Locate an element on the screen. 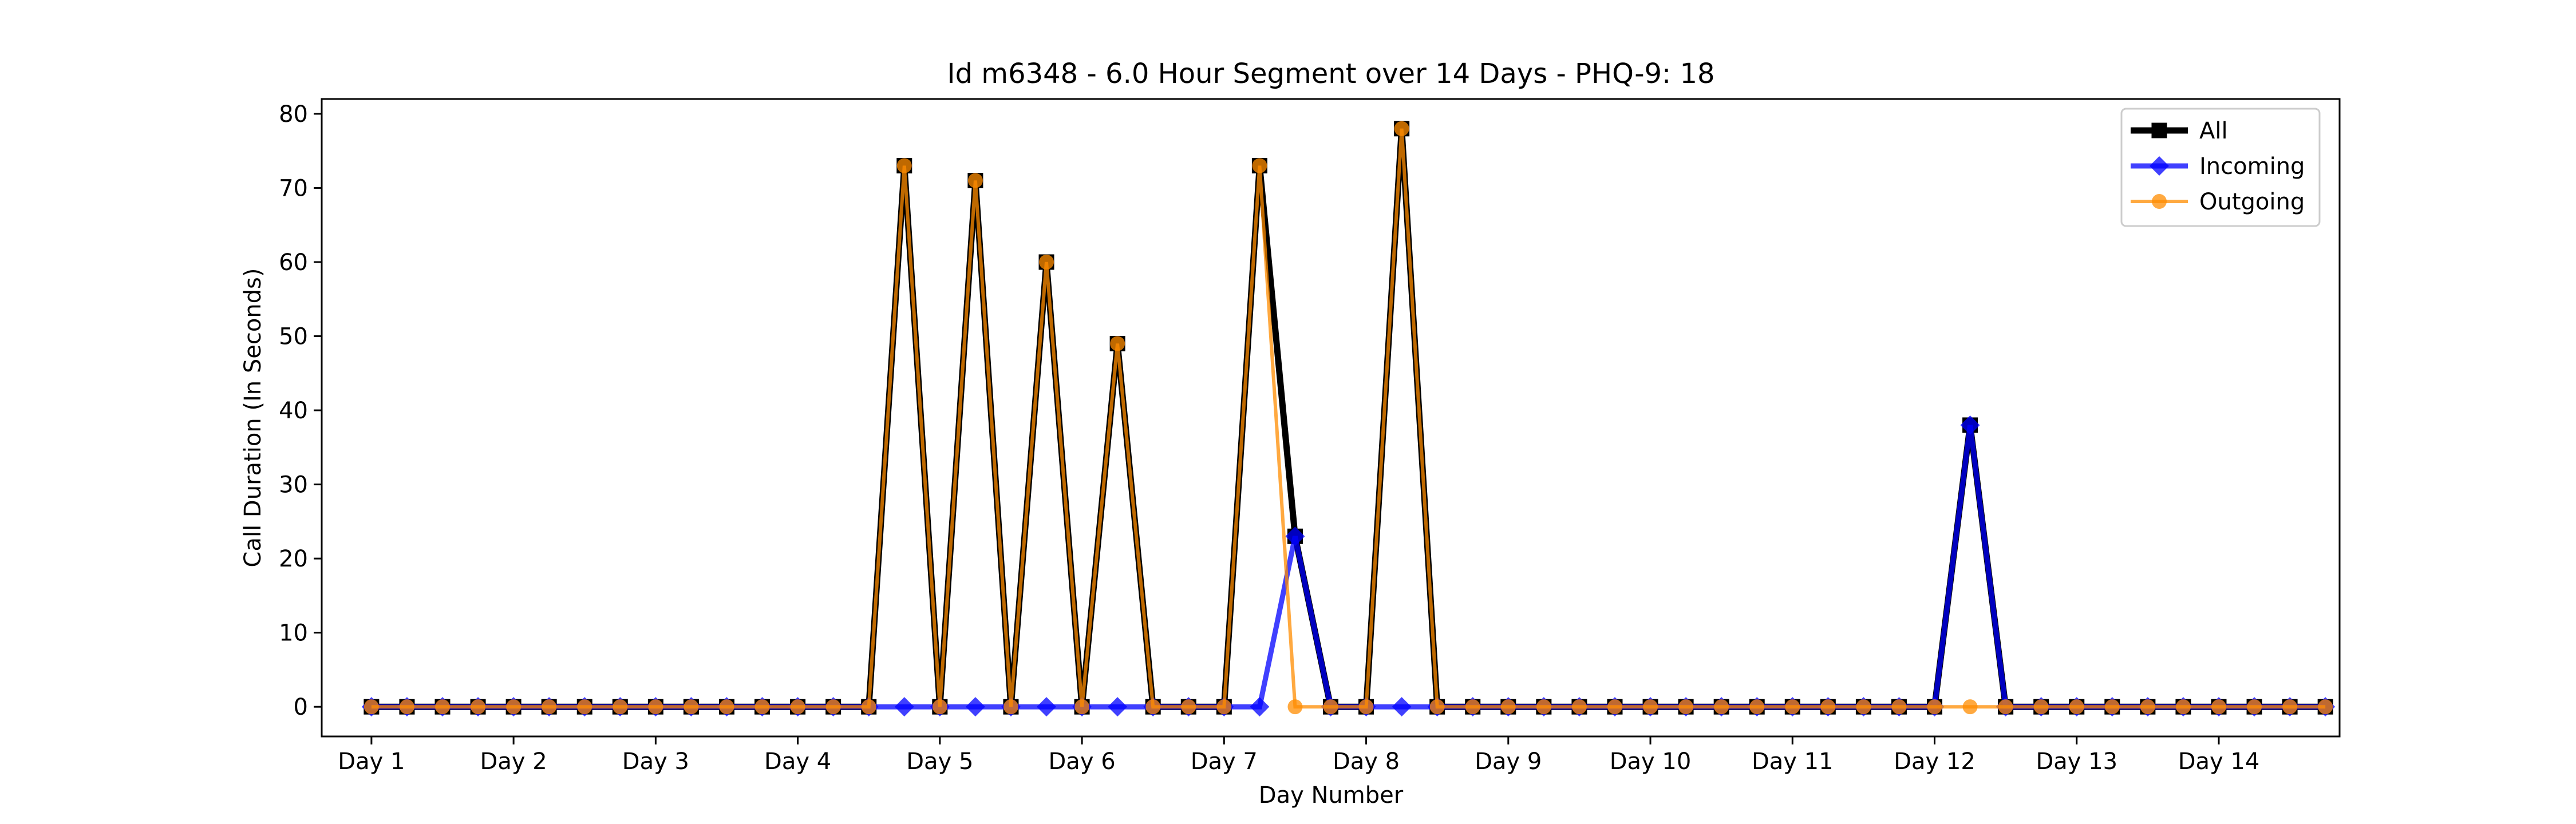  y-tick-label: 40 is located at coordinates (293, 411).